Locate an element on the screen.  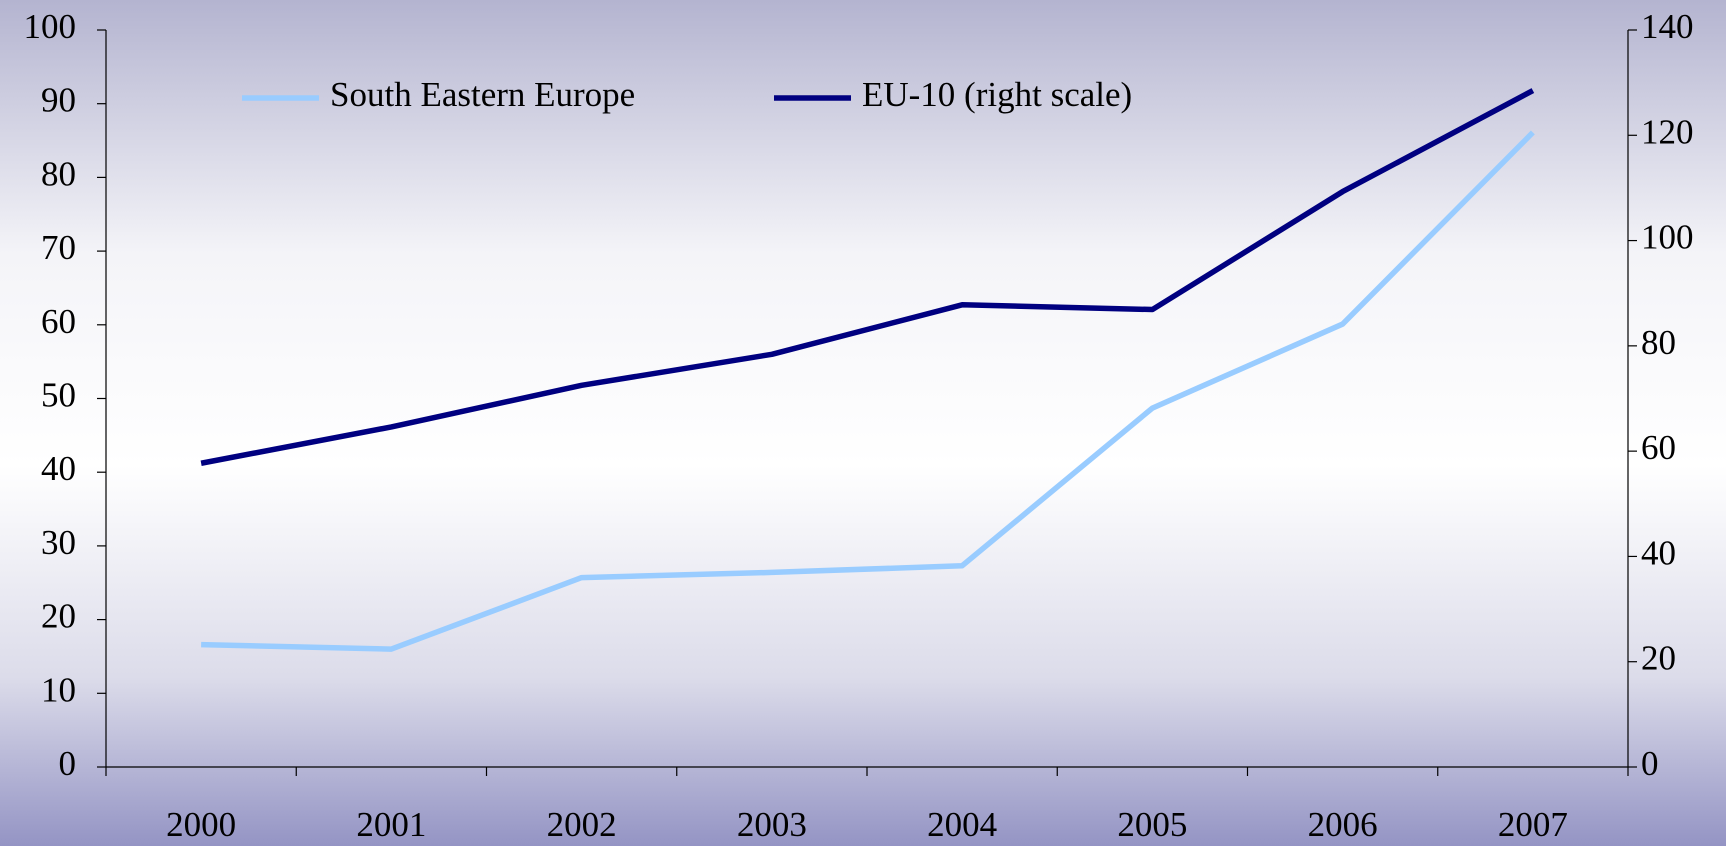
y-tick-label: 80 is located at coordinates (58, 173).